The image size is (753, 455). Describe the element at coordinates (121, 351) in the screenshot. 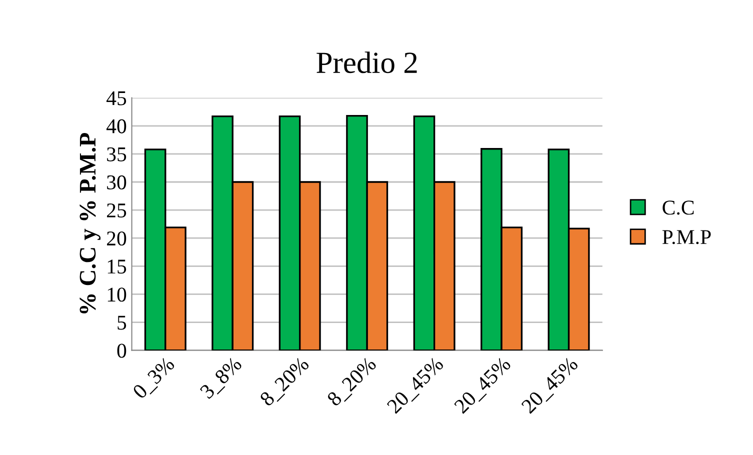

I see `y-tick-label: 0` at that location.